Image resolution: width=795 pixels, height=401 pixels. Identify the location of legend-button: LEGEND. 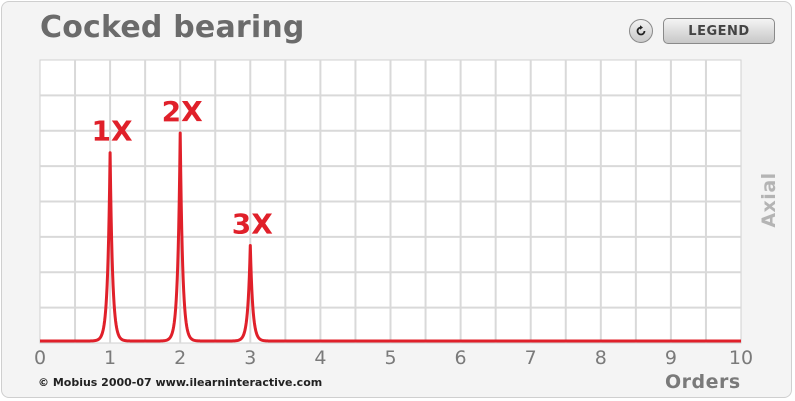
(719, 31).